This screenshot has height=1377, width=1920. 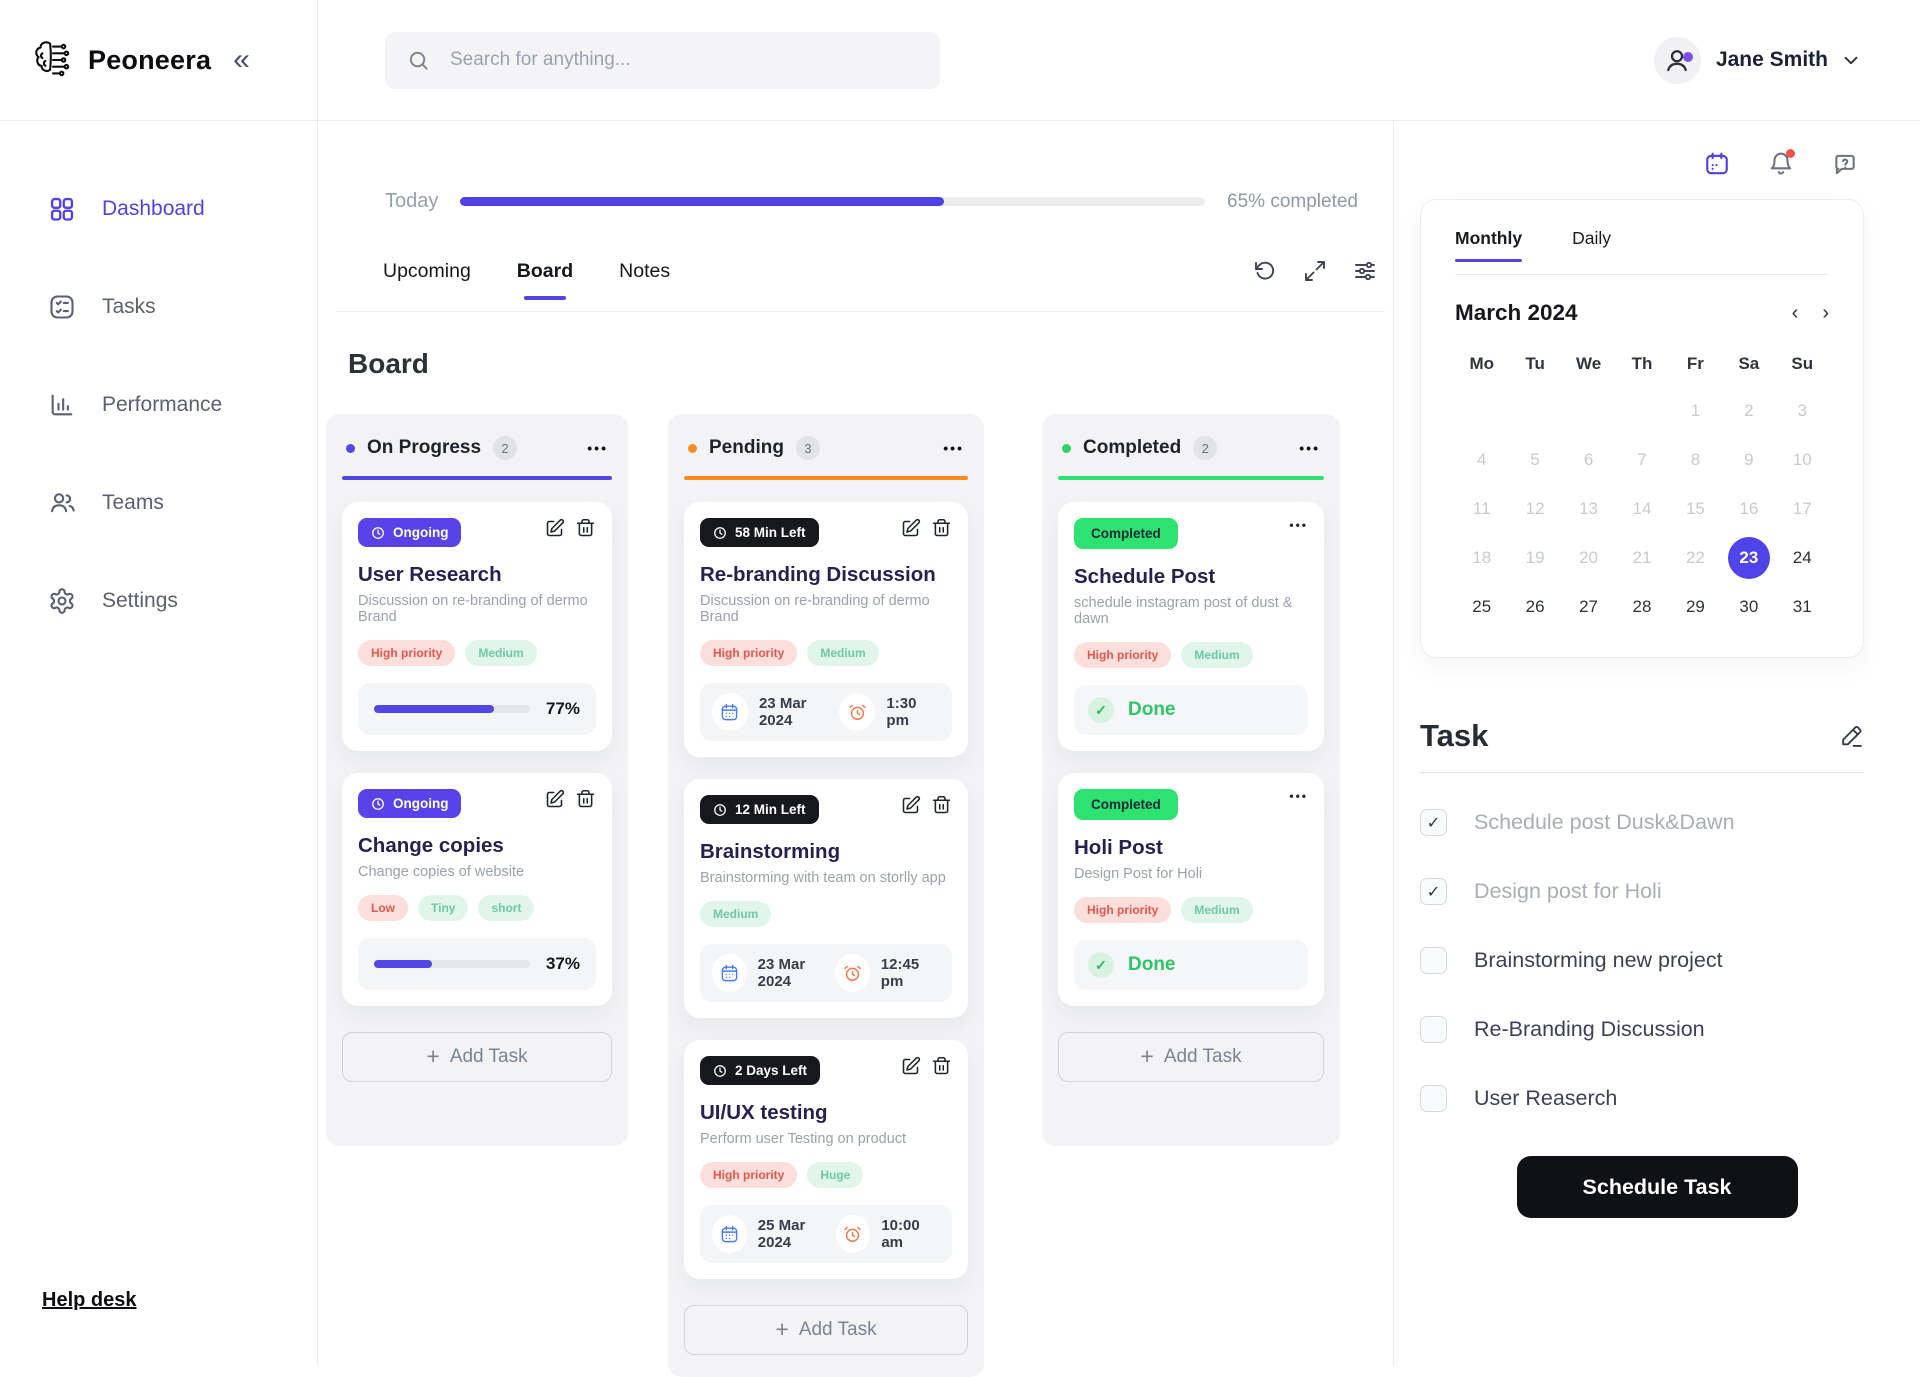 What do you see at coordinates (1315, 271) in the screenshot?
I see `expand-icon` at bounding box center [1315, 271].